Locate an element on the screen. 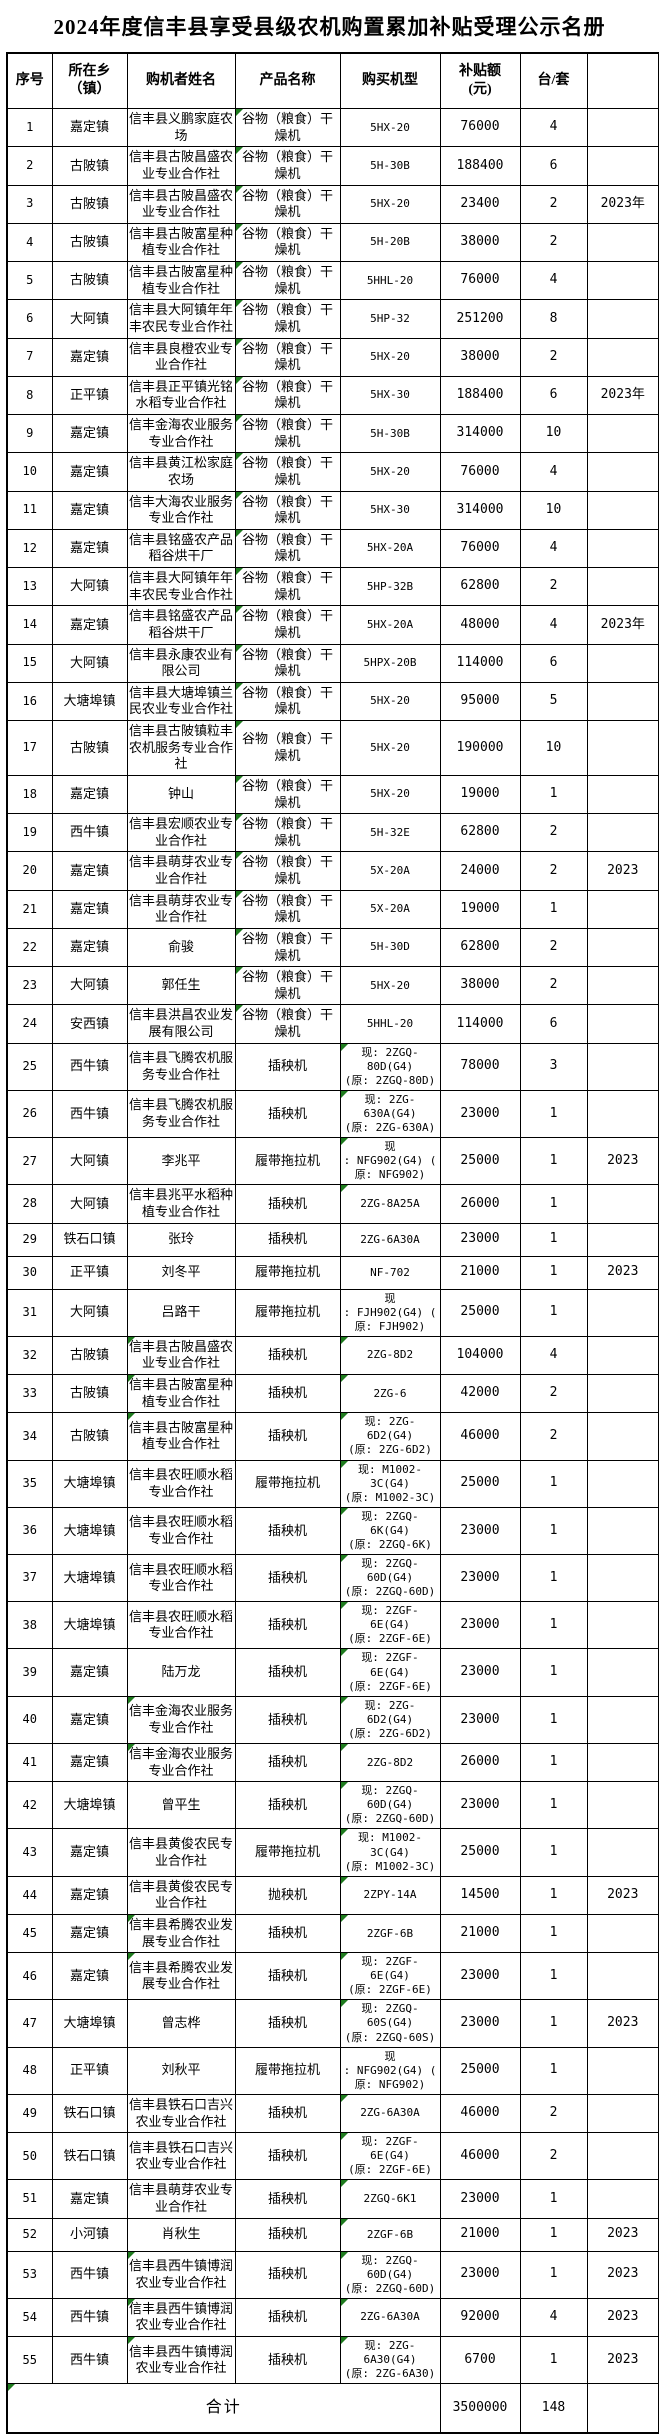 Image resolution: width=659 pixels, height=2434 pixels. cell-seq: 22 is located at coordinates (29, 947).